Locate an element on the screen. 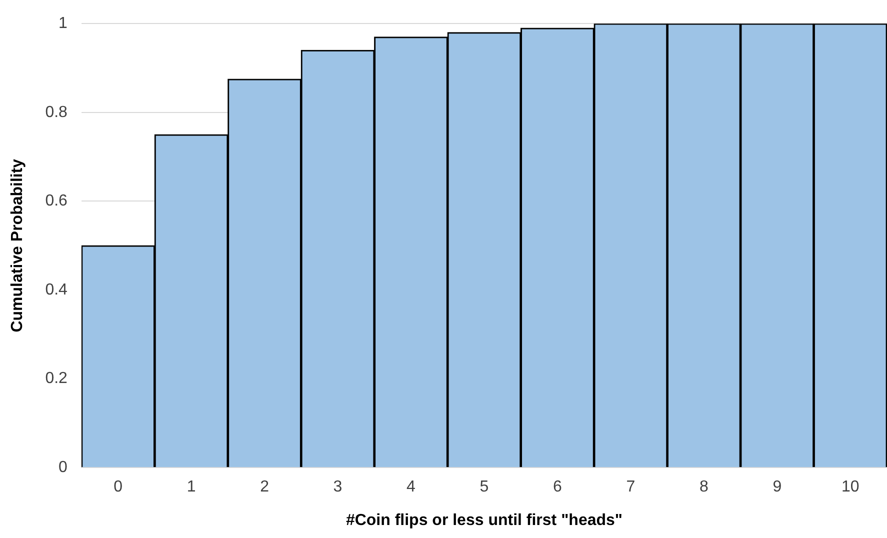  y-tick-label: 0.4 is located at coordinates (56, 289).